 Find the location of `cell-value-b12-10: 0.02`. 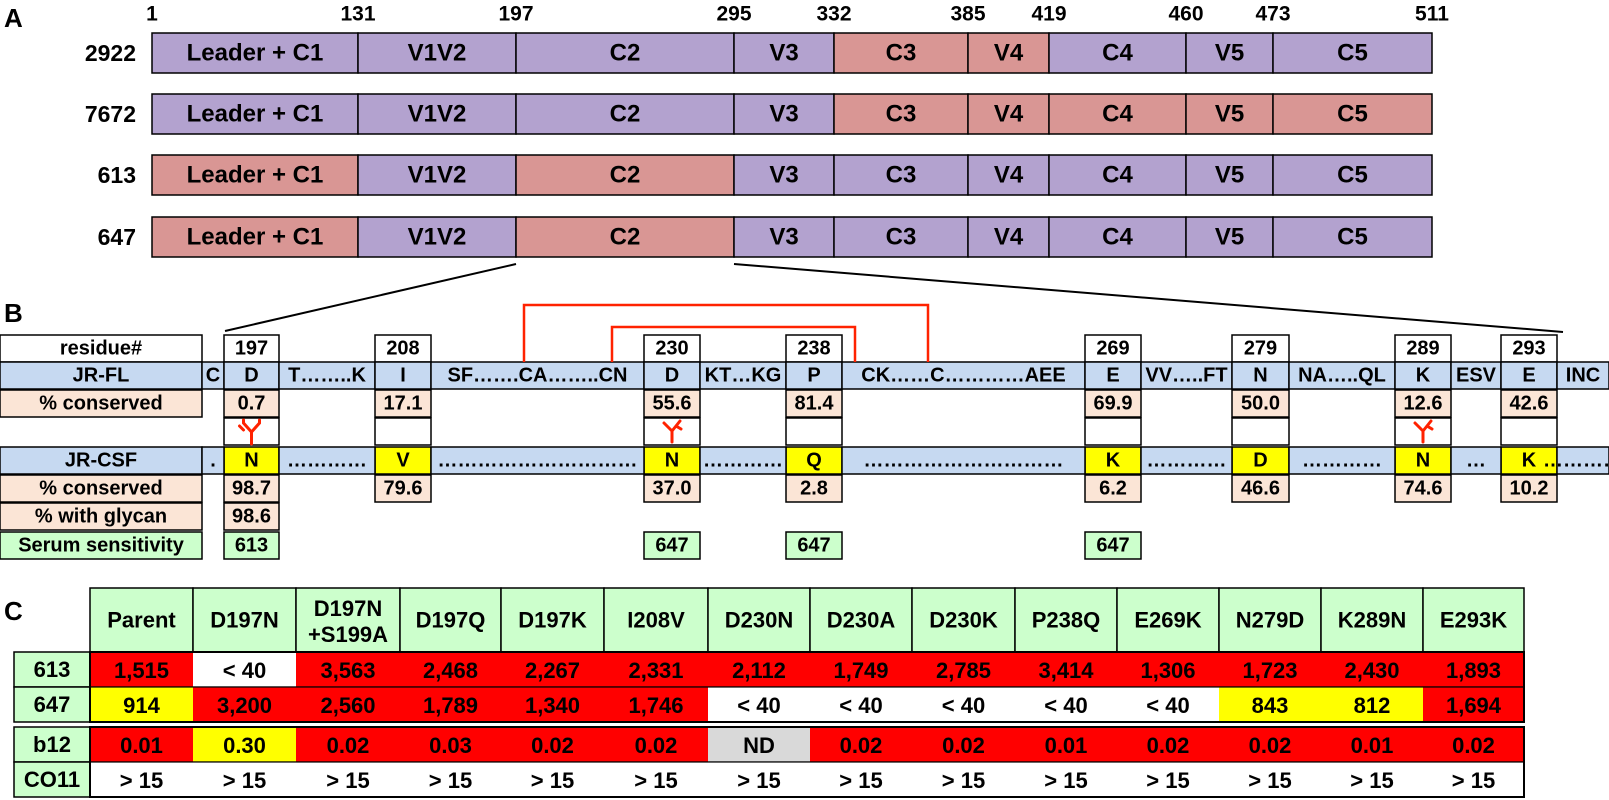

cell-value-b12-10: 0.02 is located at coordinates (1168, 745).